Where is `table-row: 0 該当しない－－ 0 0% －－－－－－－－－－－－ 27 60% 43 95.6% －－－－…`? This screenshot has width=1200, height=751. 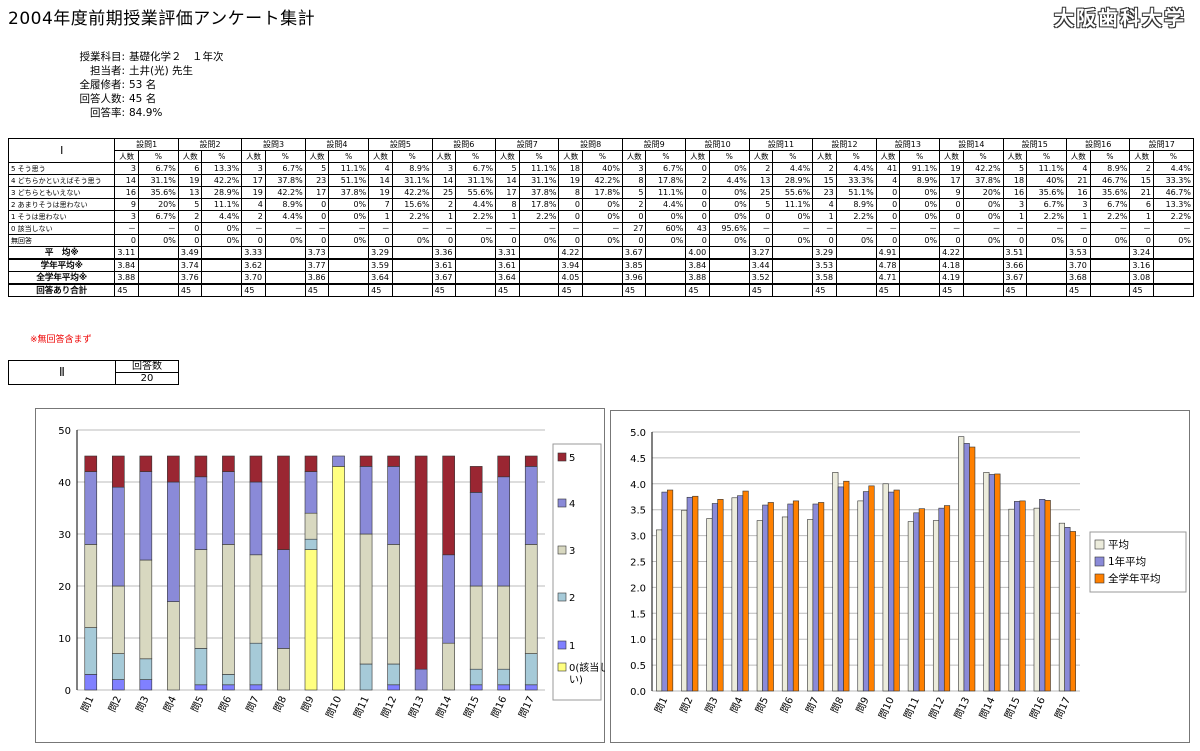 table-row: 0 該当しない－－ 0 0% －－－－－－－－－－－－ 27 60% 43 95.6% －－－－… is located at coordinates (601, 228).